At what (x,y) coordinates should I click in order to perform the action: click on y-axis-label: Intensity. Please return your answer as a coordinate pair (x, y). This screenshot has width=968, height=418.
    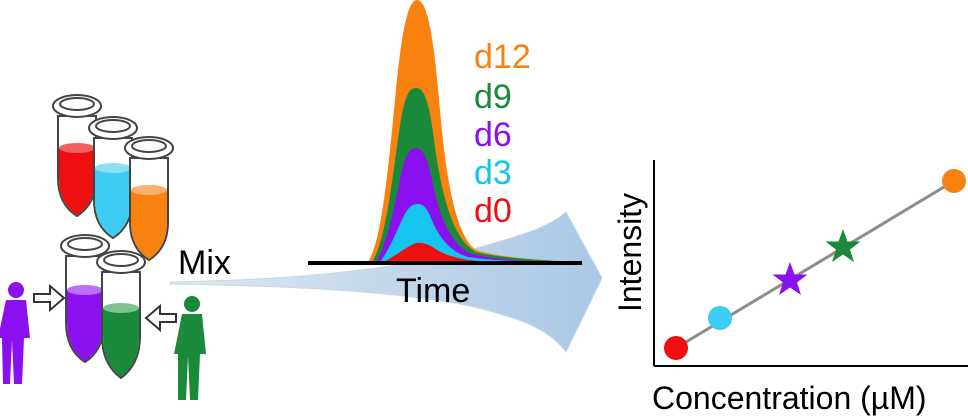
    Looking at the image, I should click on (630, 252).